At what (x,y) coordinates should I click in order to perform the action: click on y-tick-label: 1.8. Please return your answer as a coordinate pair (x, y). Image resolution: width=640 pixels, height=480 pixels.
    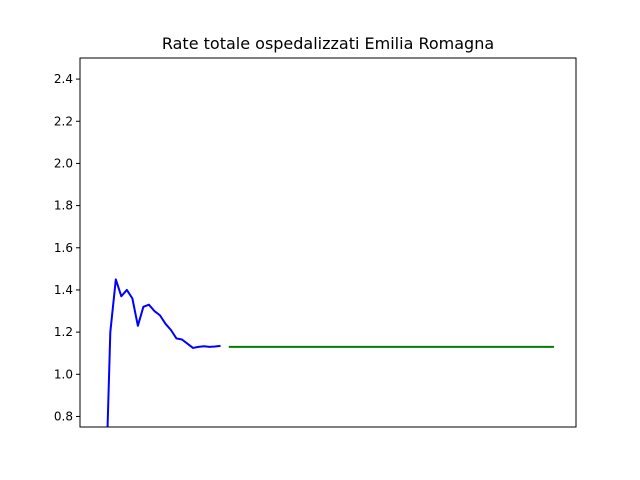
    Looking at the image, I should click on (63, 206).